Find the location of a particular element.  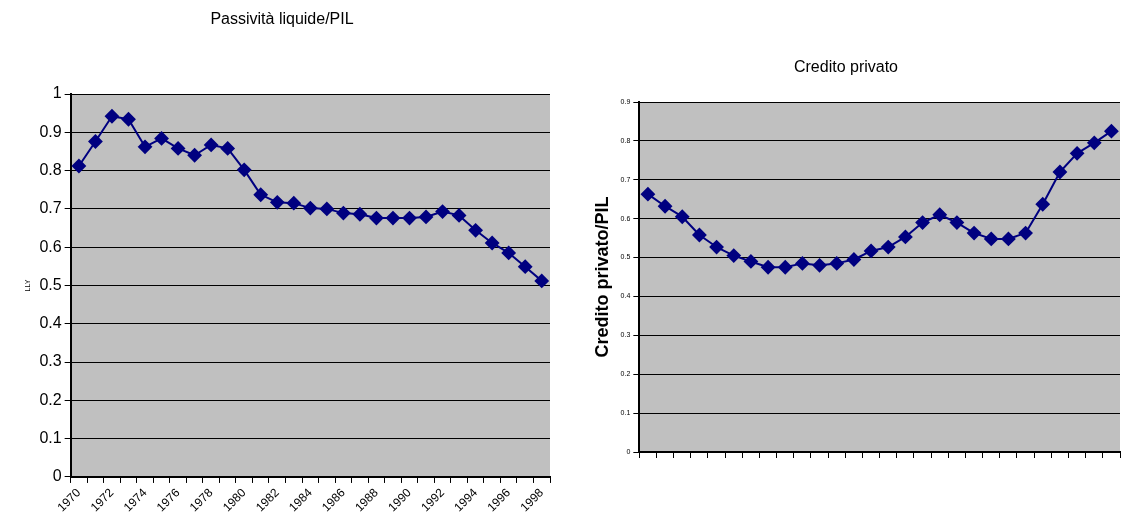

y-tick-label: 0.7 is located at coordinates (50, 208).